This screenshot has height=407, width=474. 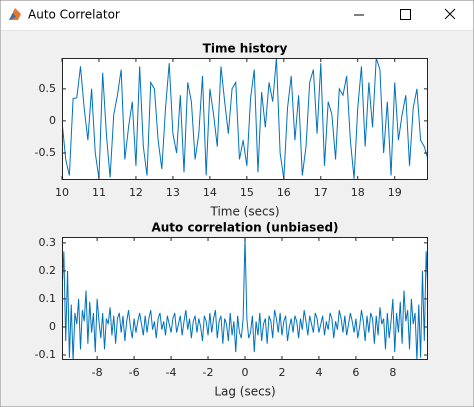 What do you see at coordinates (208, 372) in the screenshot?
I see `x-tick-label: -2` at bounding box center [208, 372].